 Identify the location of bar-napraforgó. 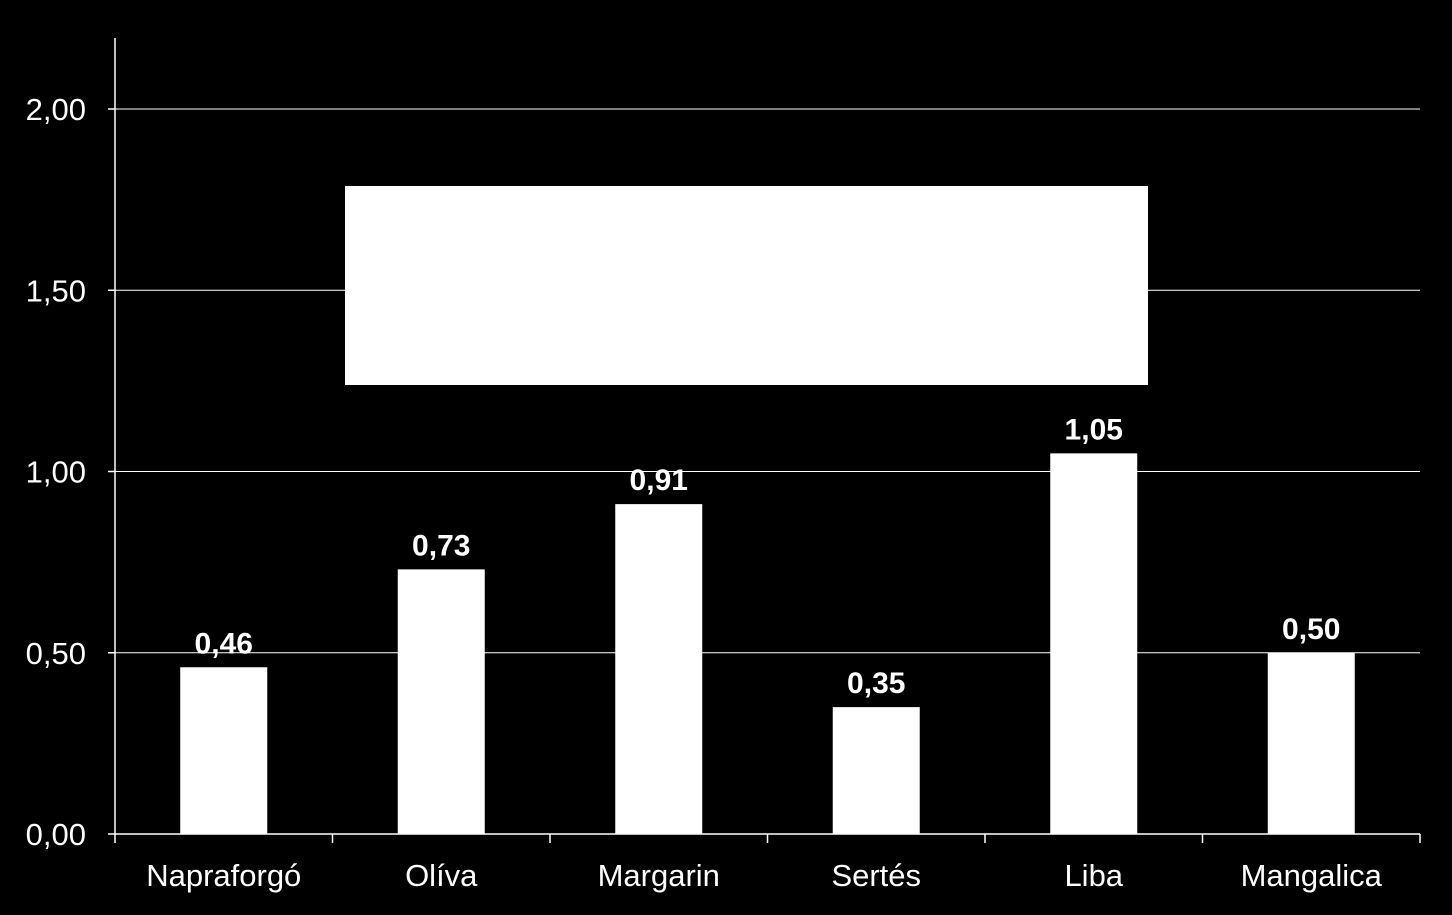
(224, 750).